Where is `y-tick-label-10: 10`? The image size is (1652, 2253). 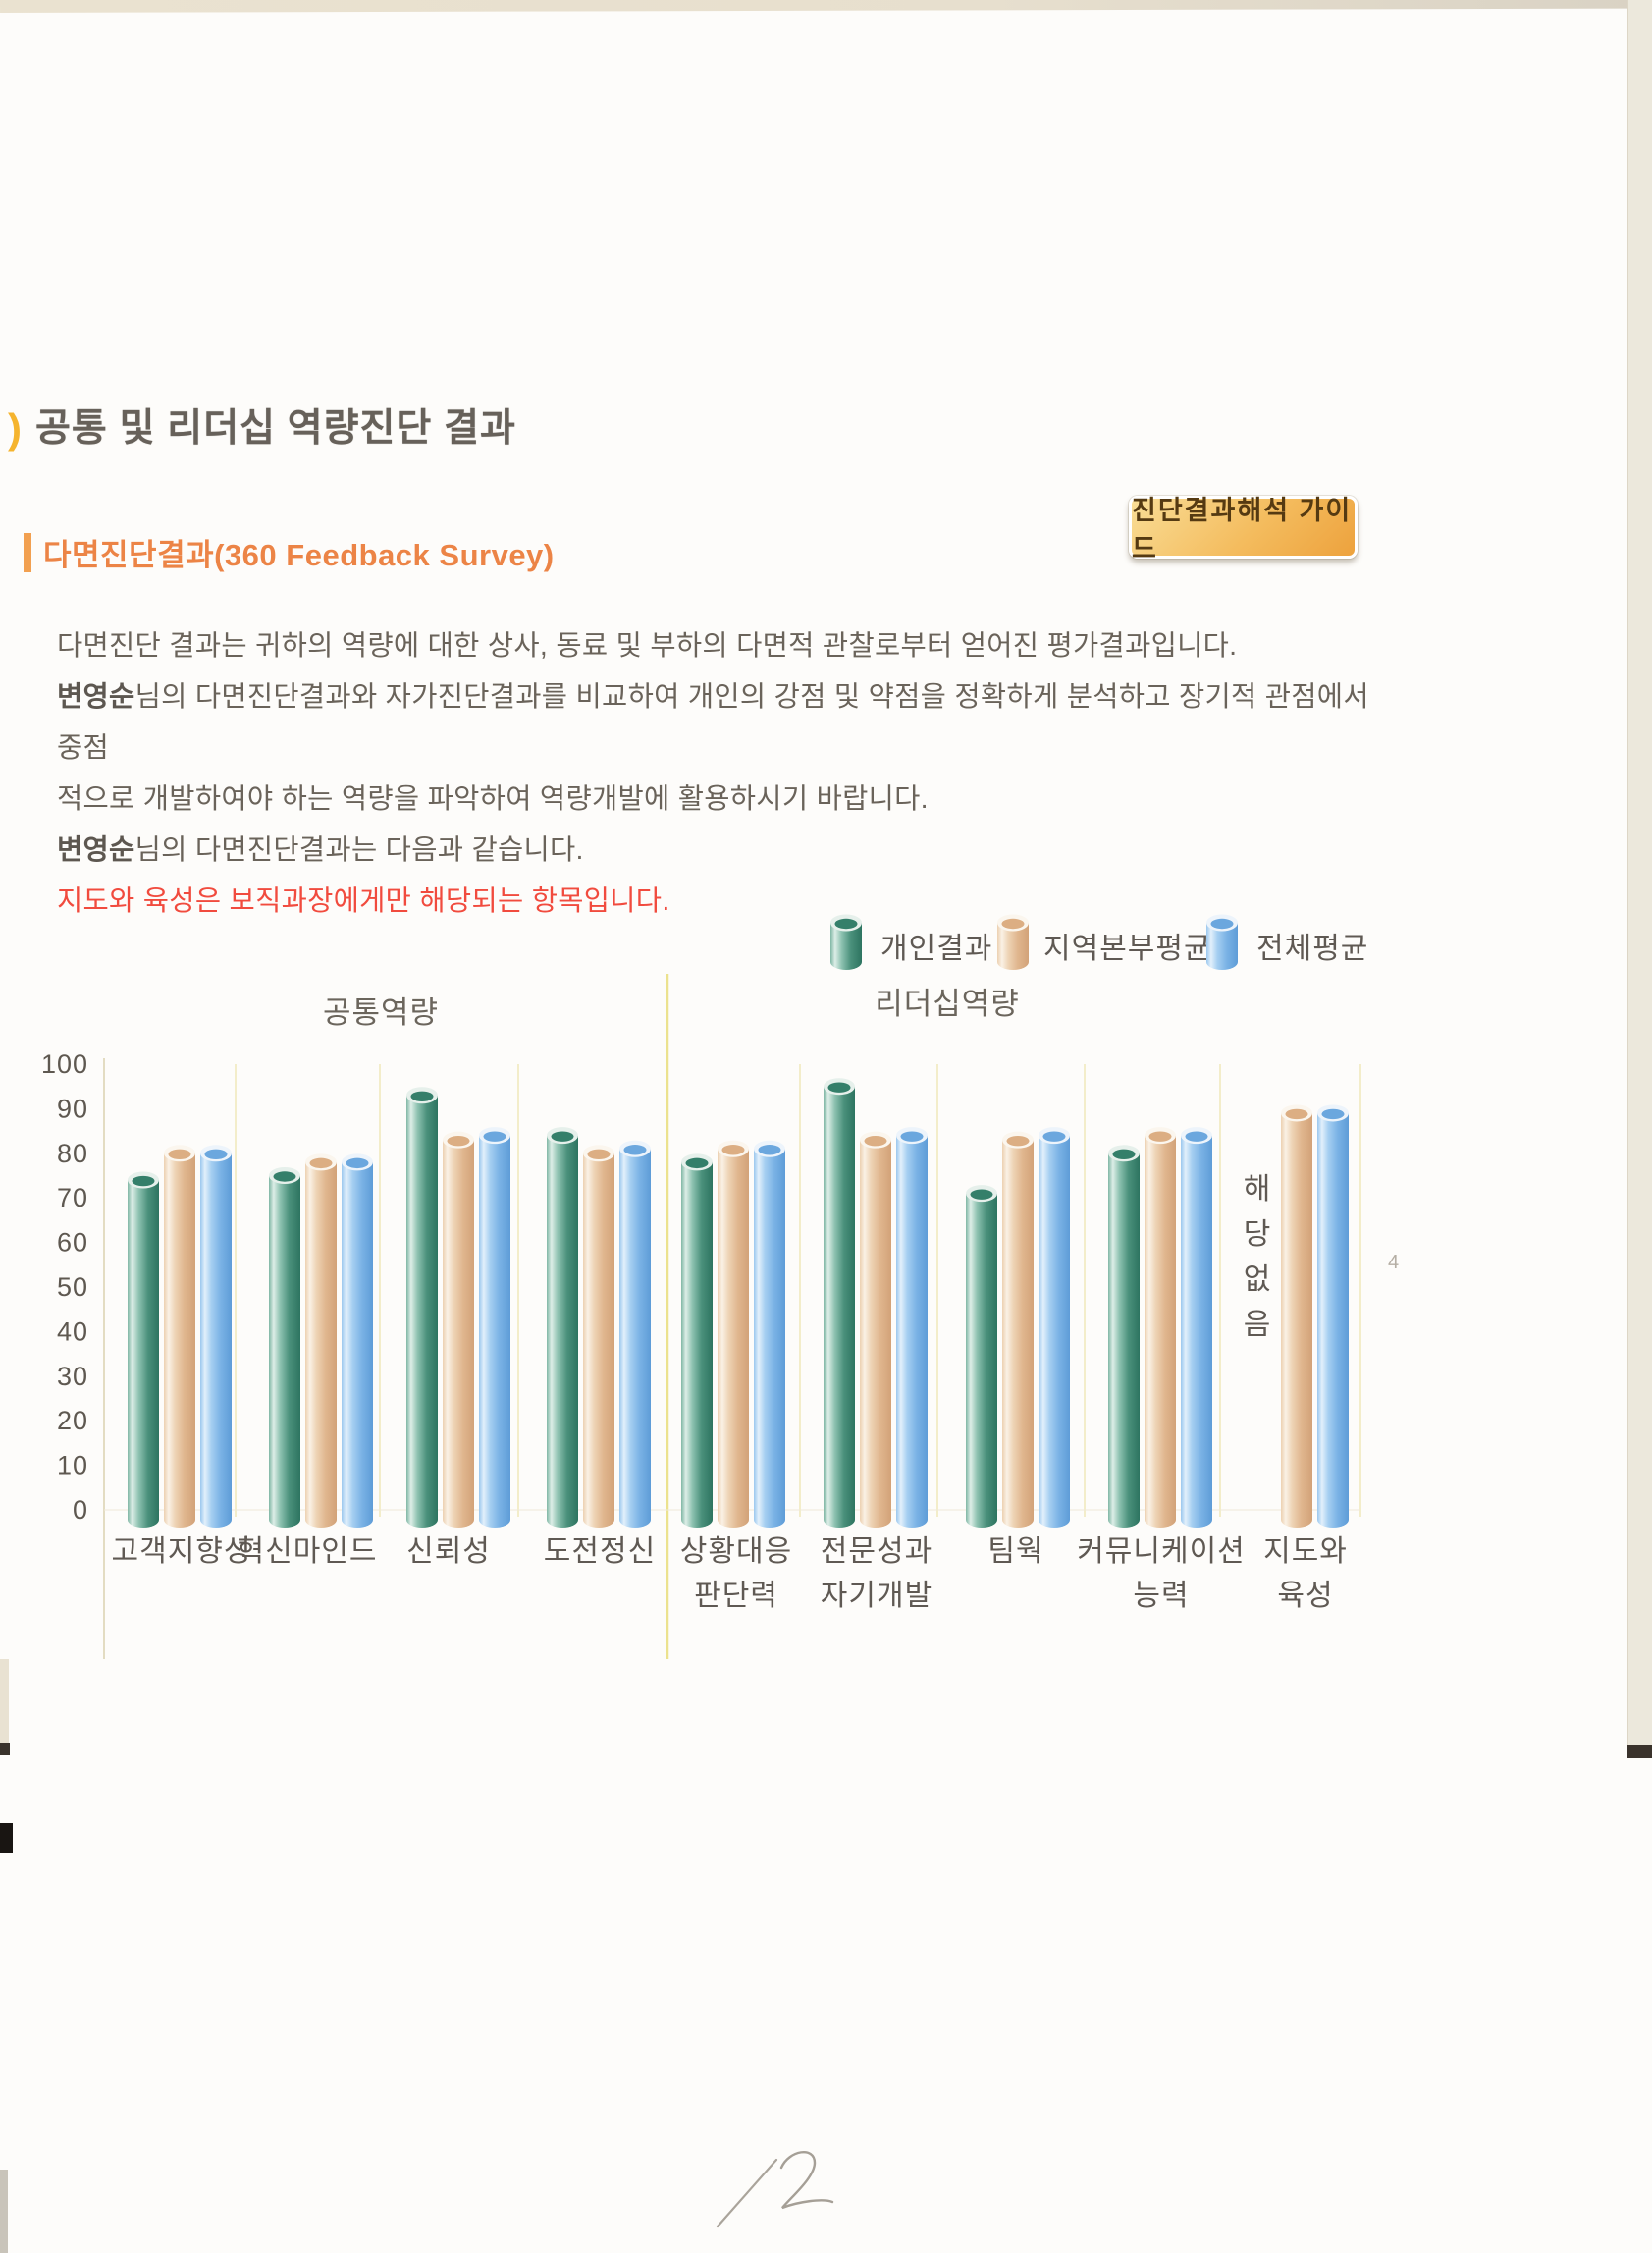
y-tick-label-10: 10 is located at coordinates (72, 1465).